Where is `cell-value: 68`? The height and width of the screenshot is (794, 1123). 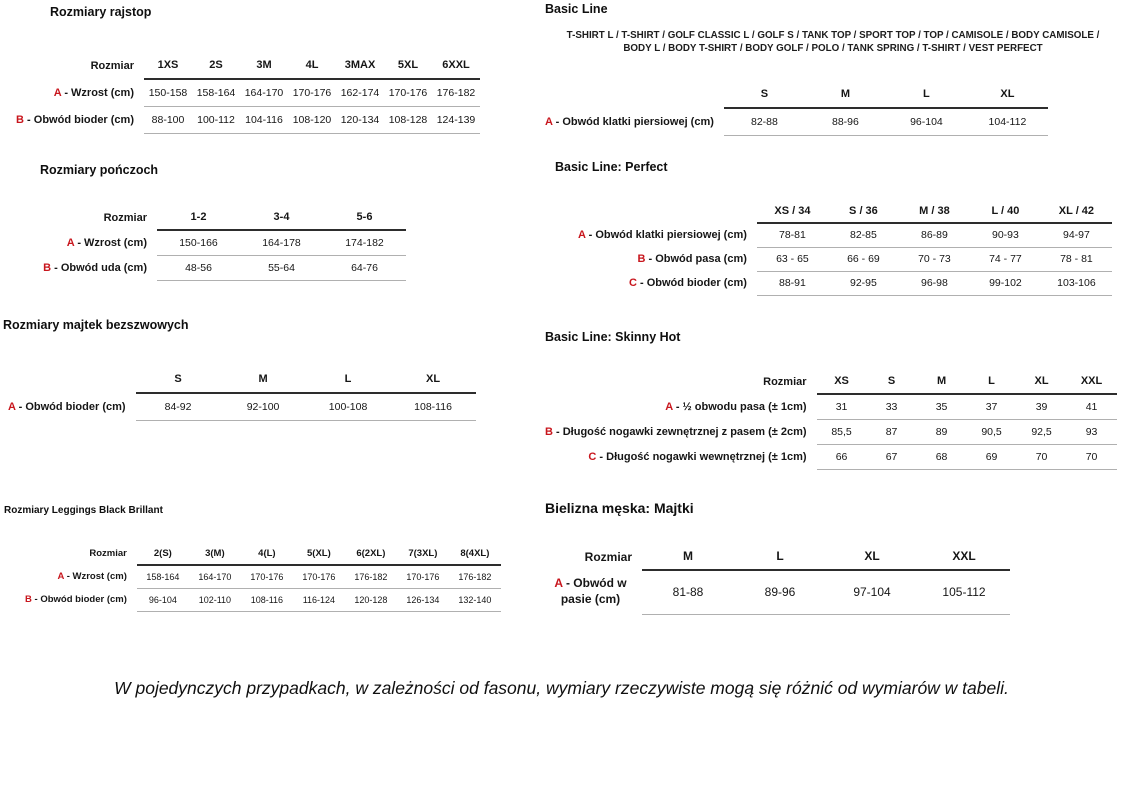
cell-value: 68 is located at coordinates (941, 457).